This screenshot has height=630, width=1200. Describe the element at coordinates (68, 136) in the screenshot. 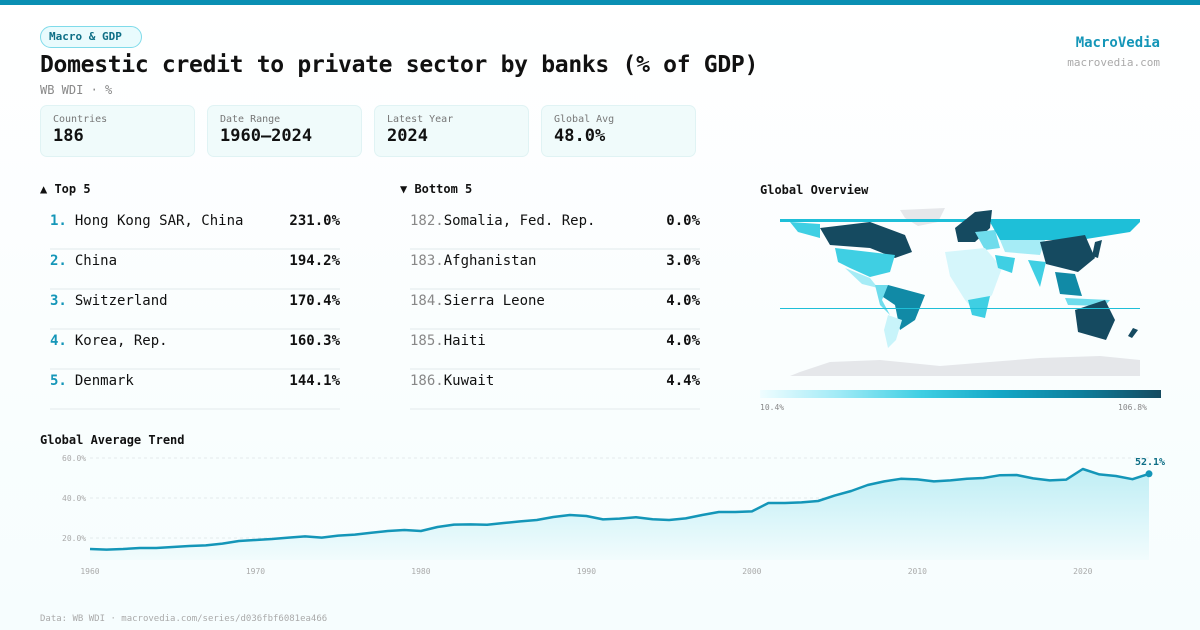

I see `stat-value: 186` at that location.